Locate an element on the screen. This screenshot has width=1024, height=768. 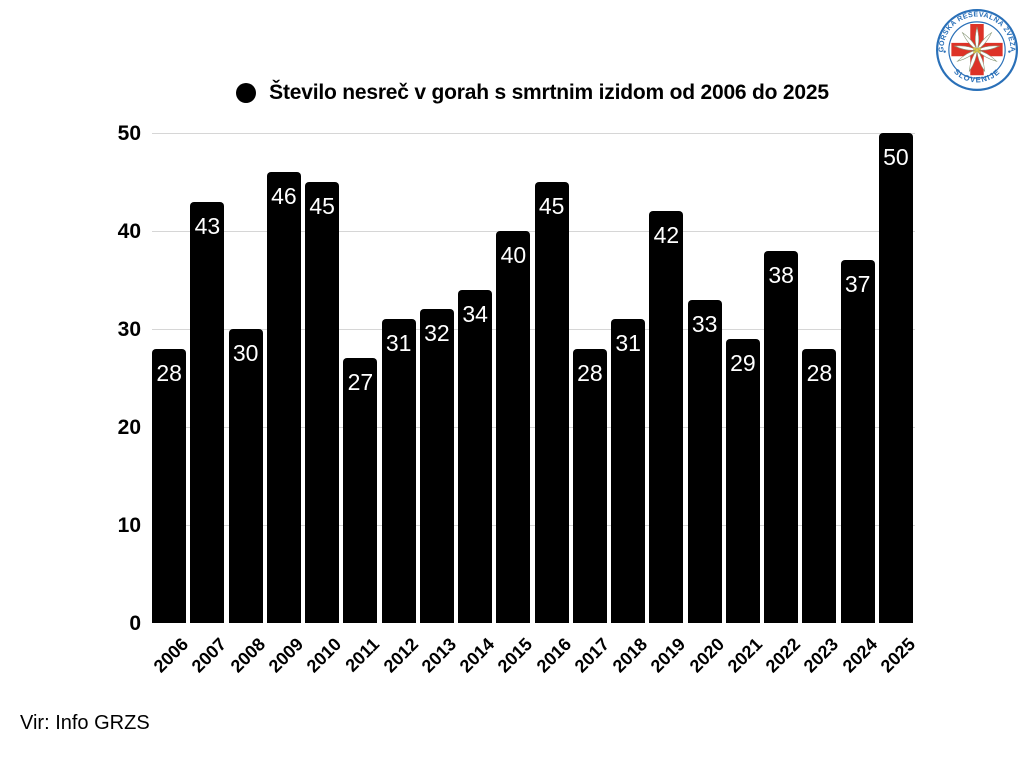
x-axis-label-2024: 2024 is located at coordinates (859, 655).